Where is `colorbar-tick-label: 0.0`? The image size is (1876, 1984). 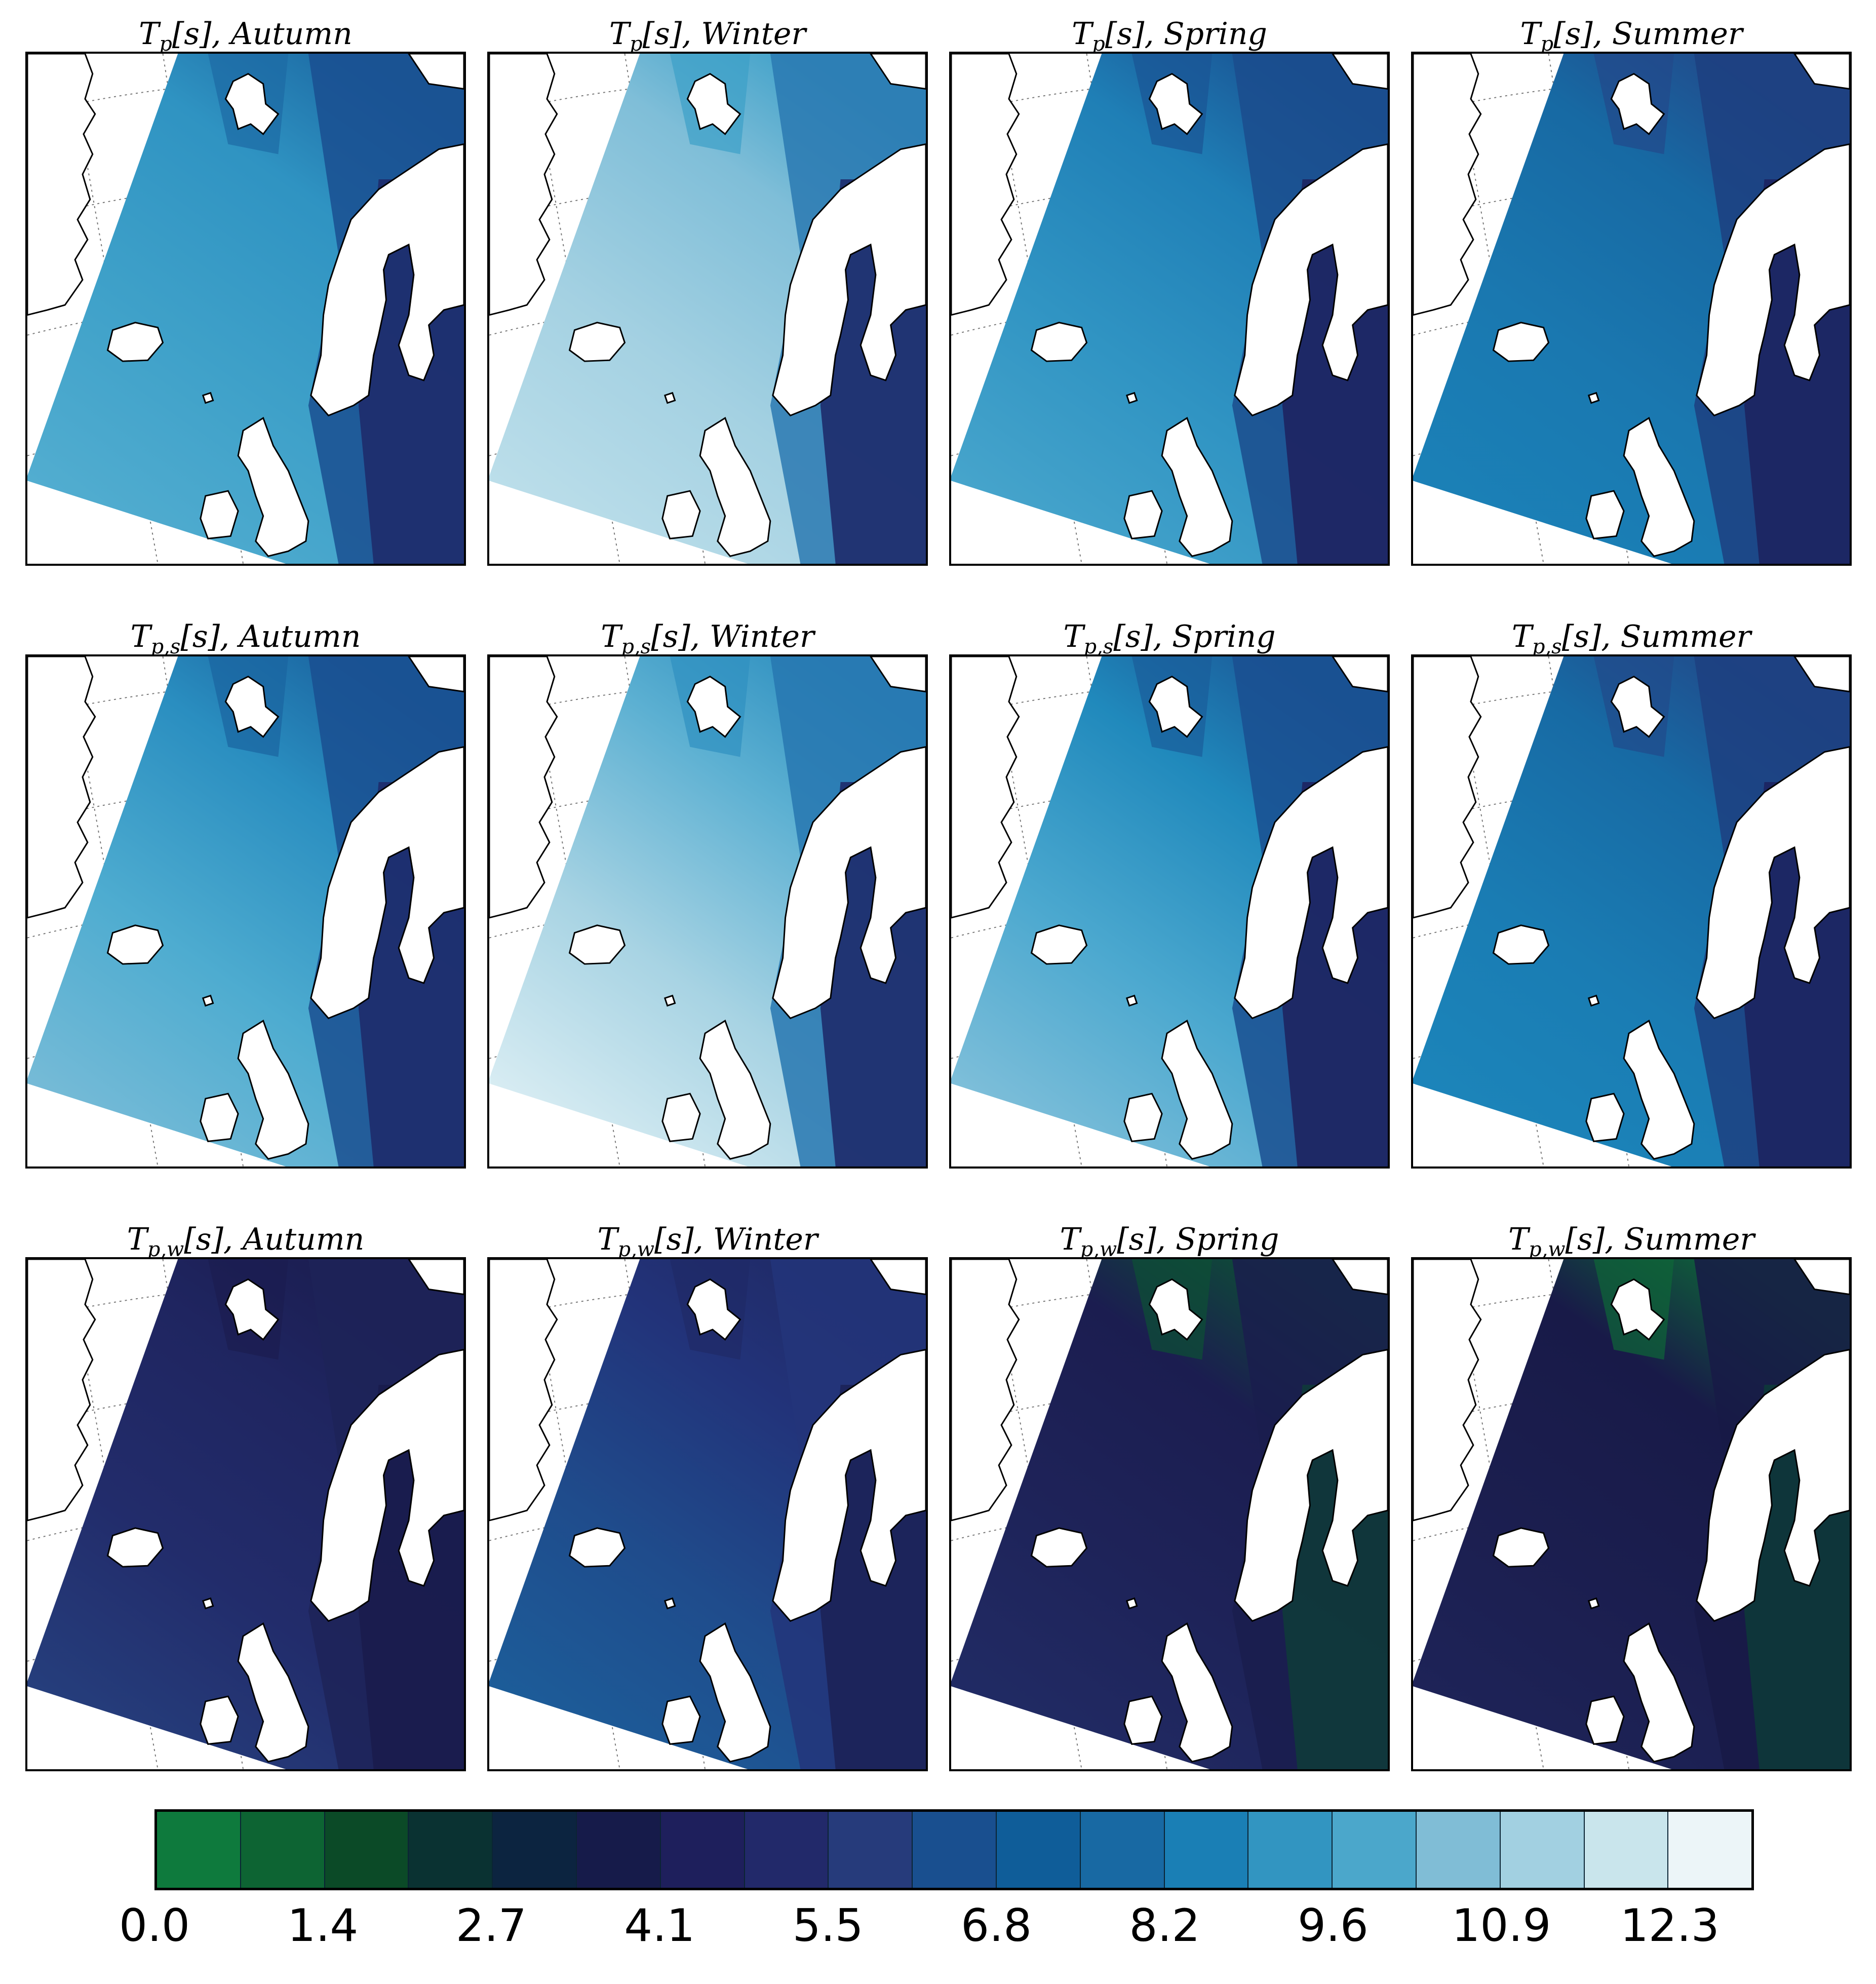 colorbar-tick-label: 0.0 is located at coordinates (154, 1926).